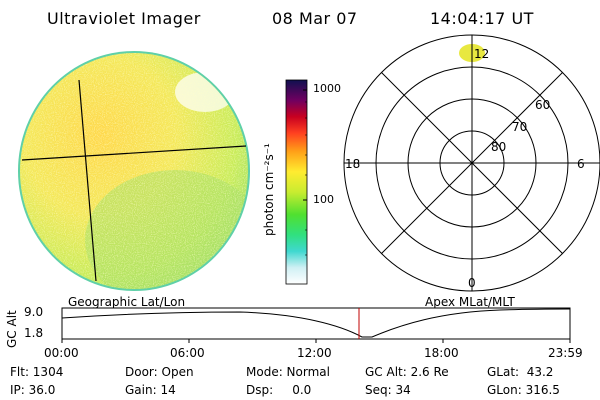 Image resolution: width=600 pixels, height=400 pixels. I want to click on geographic-title: Geographic Lat/Lon, so click(127, 302).